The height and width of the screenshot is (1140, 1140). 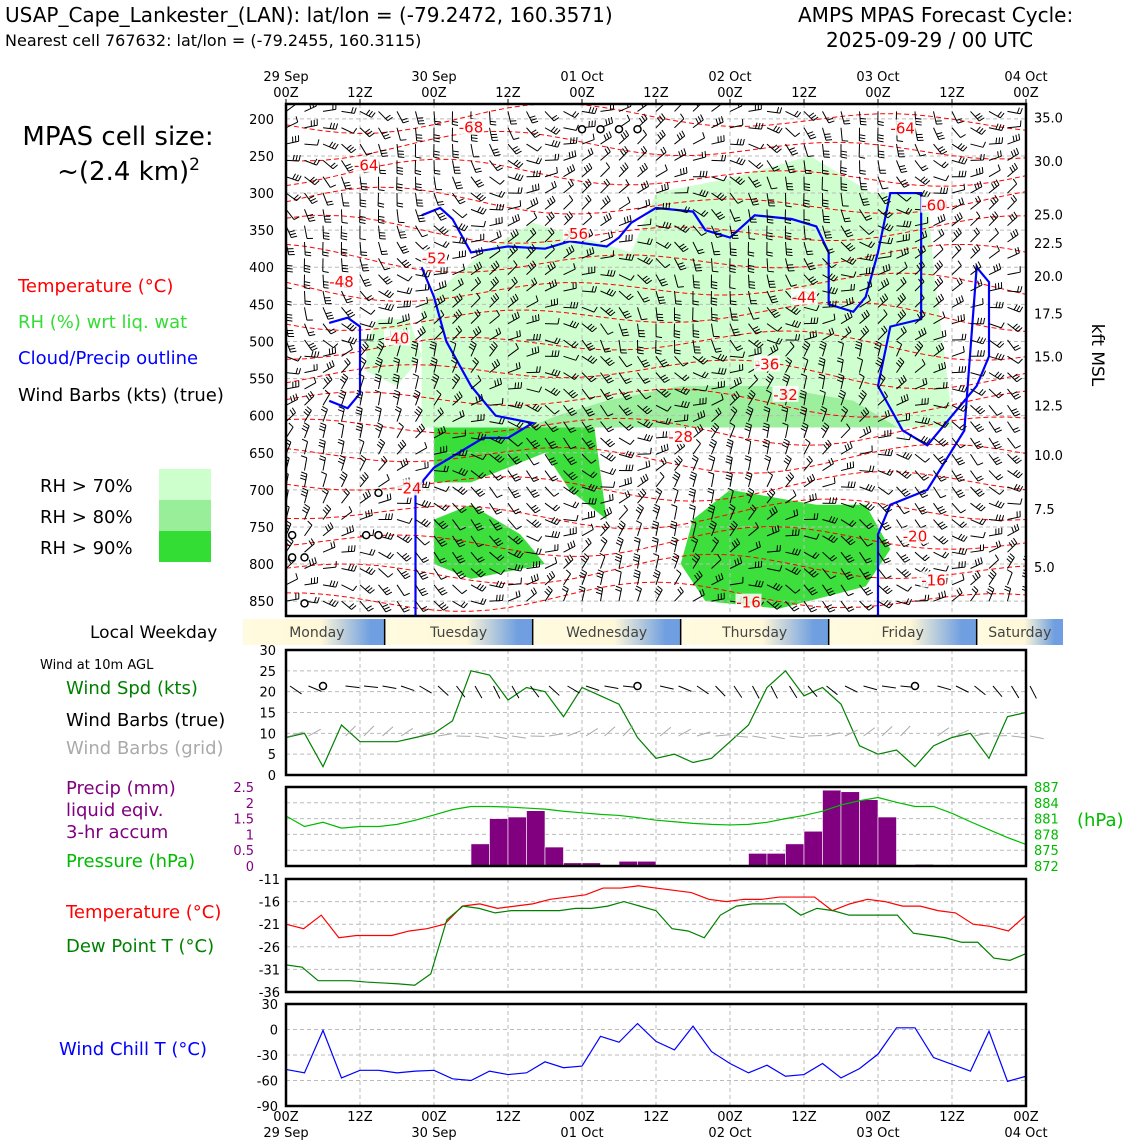 I want to click on temperature-contour, so click(x=656, y=569).